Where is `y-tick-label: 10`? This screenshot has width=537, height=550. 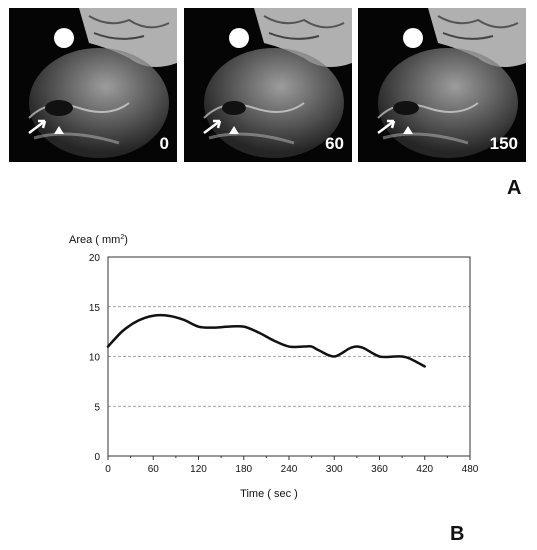
y-tick-label: 10 is located at coordinates (95, 358).